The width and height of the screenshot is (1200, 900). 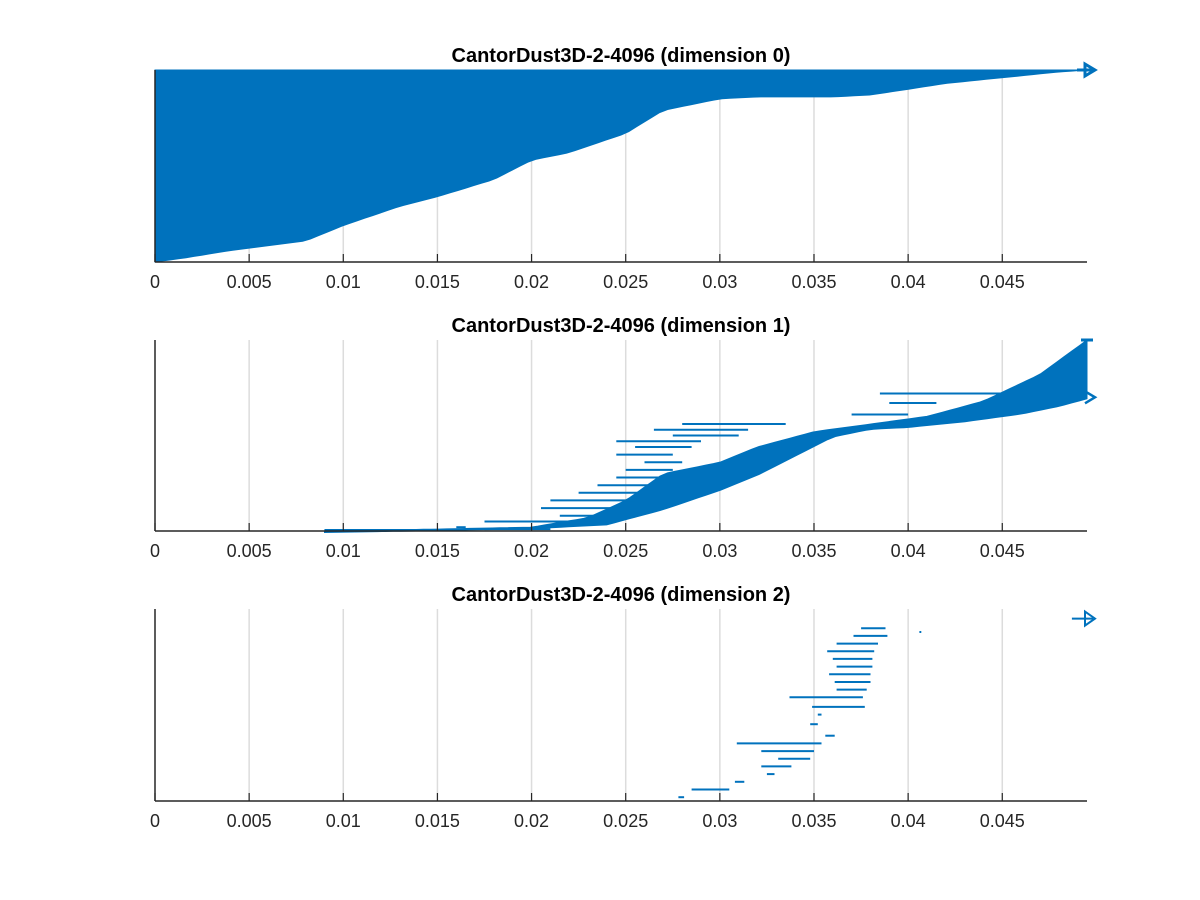 What do you see at coordinates (621, 56) in the screenshot?
I see `chart-title: CantorDust3D-2-4096 (dimension 0)` at bounding box center [621, 56].